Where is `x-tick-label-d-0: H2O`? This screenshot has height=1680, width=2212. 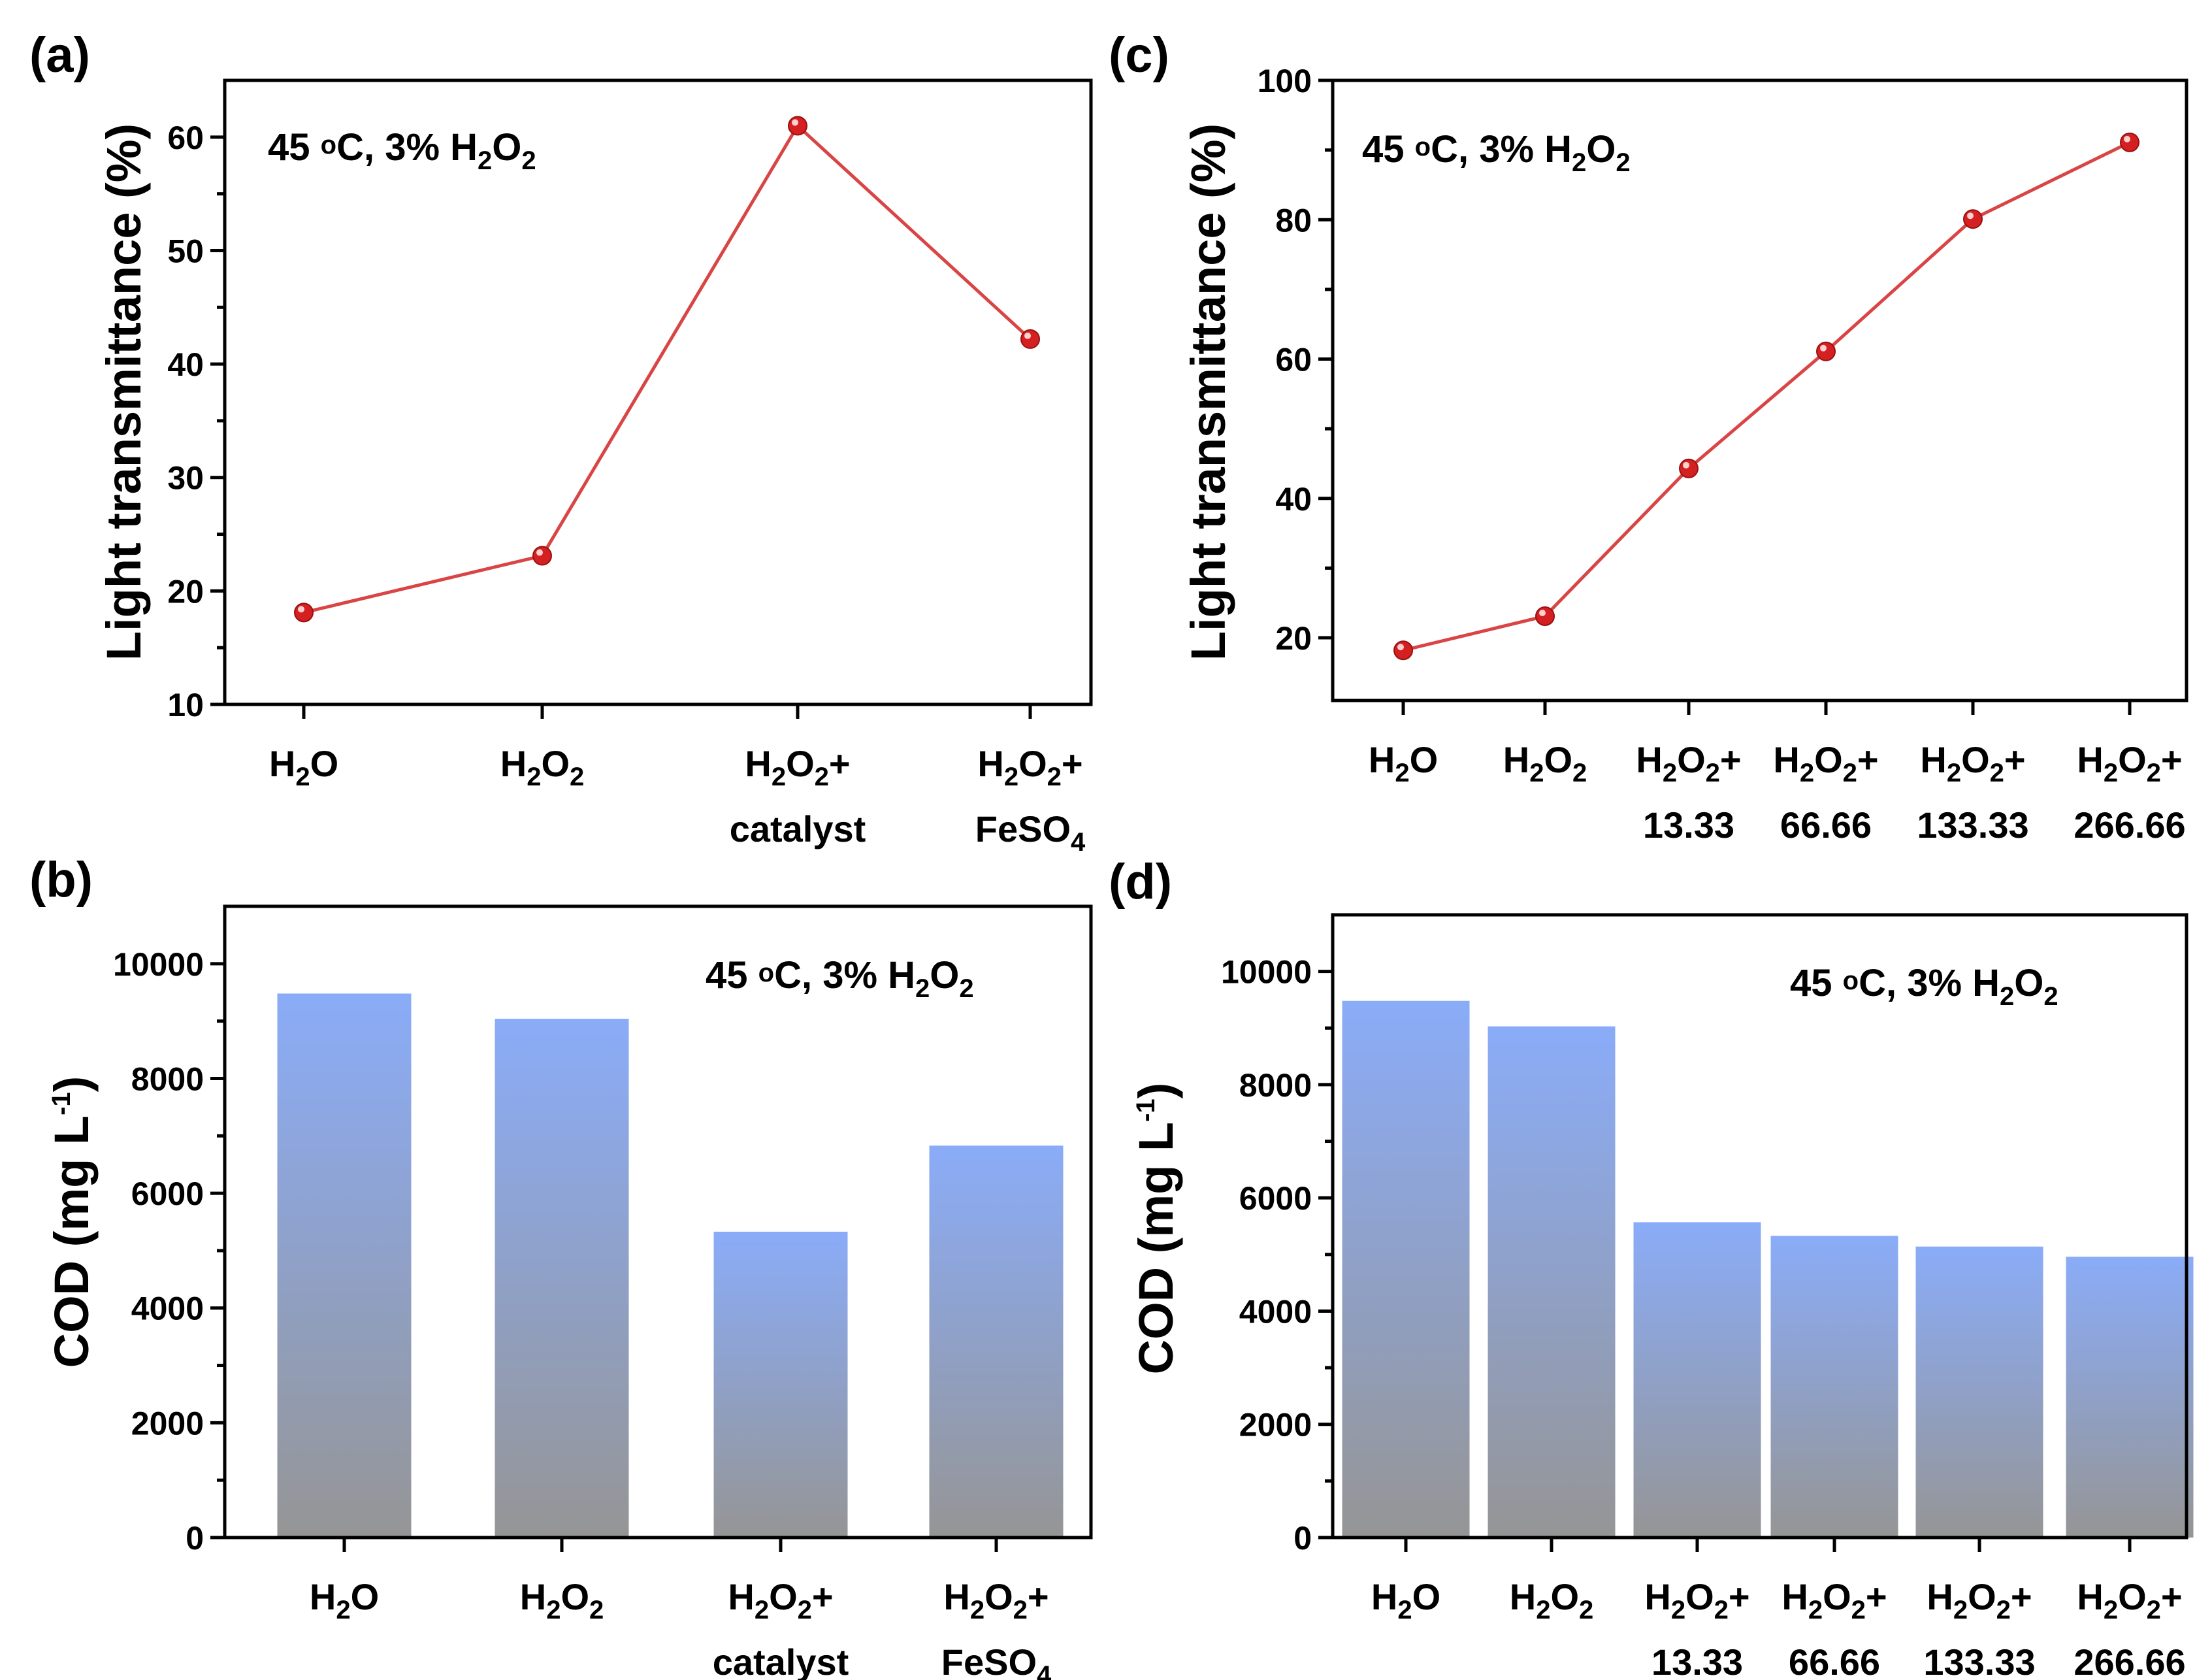
x-tick-label-d-0: H2O is located at coordinates (1406, 1600).